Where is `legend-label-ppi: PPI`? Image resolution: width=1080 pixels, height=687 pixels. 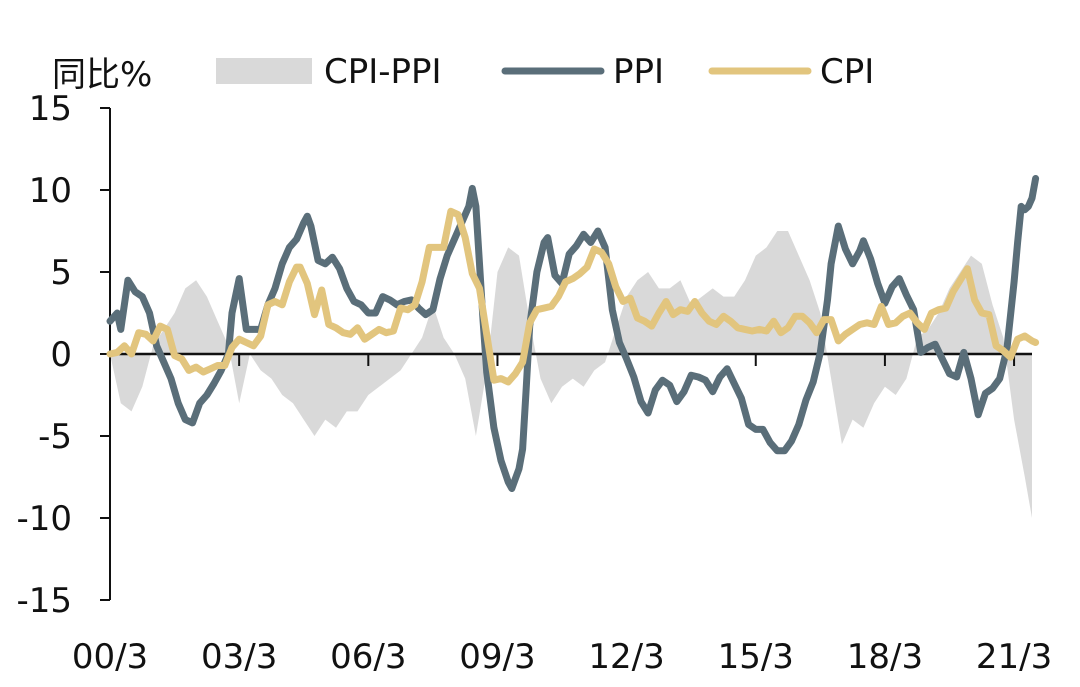 legend-label-ppi: PPI is located at coordinates (638, 72).